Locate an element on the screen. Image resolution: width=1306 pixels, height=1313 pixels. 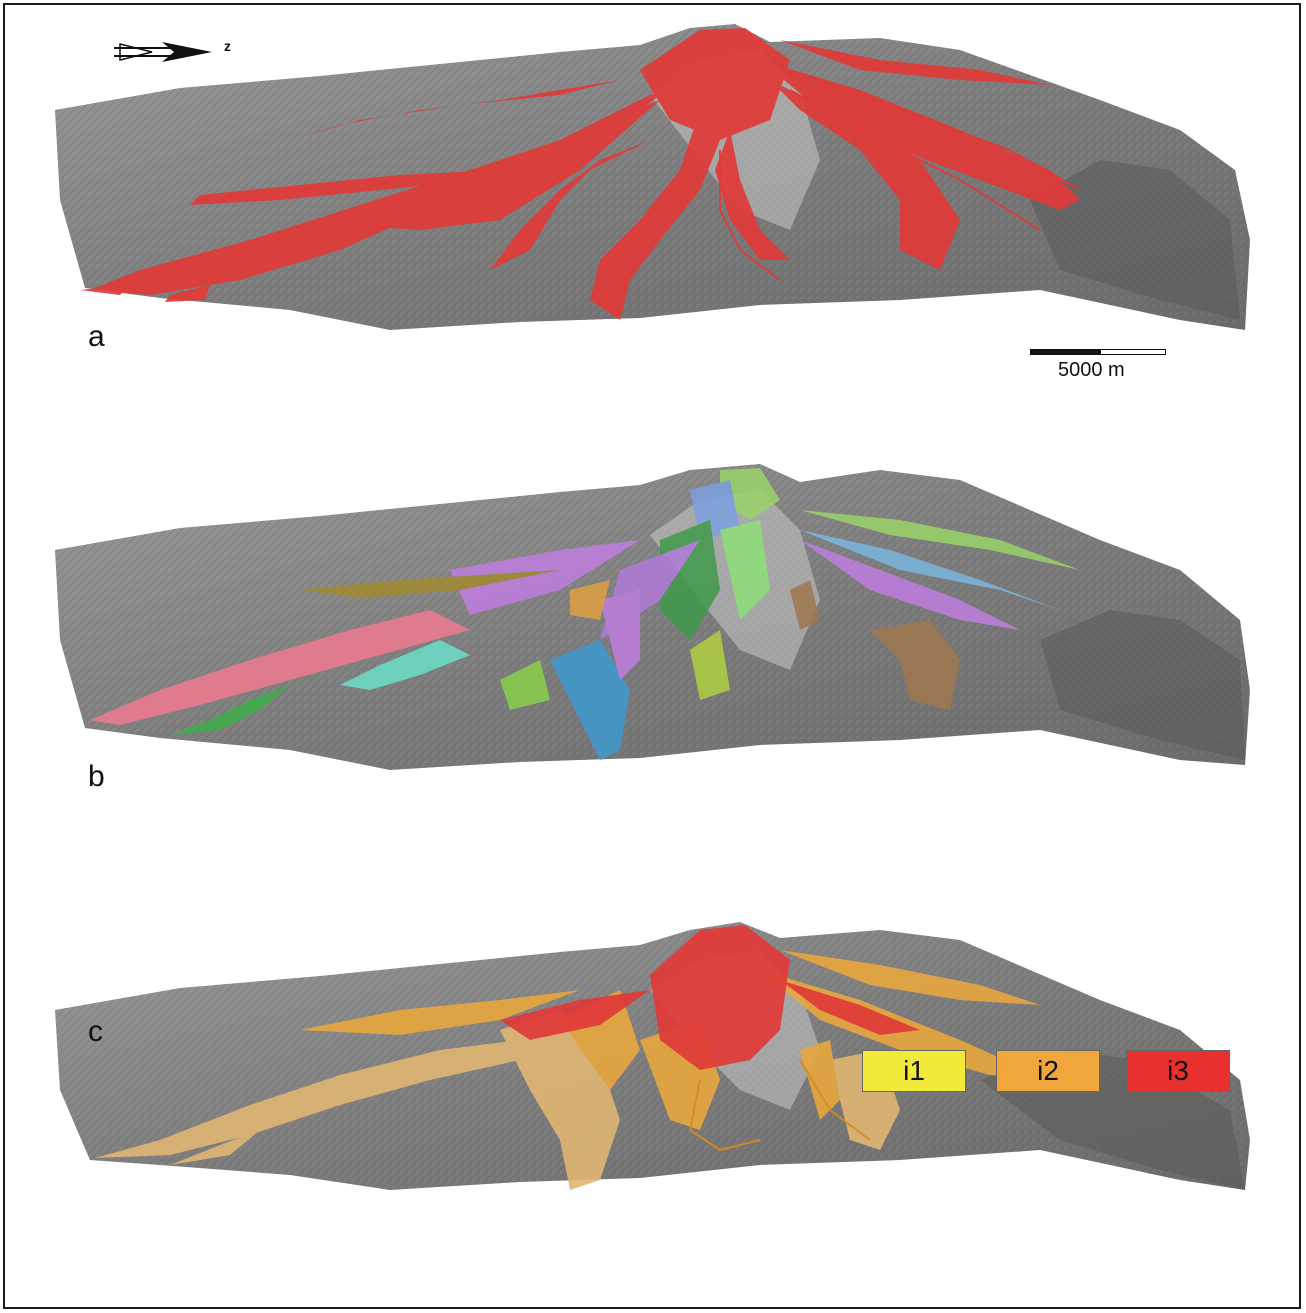
legend-item-i2: i2 is located at coordinates (1048, 1071).